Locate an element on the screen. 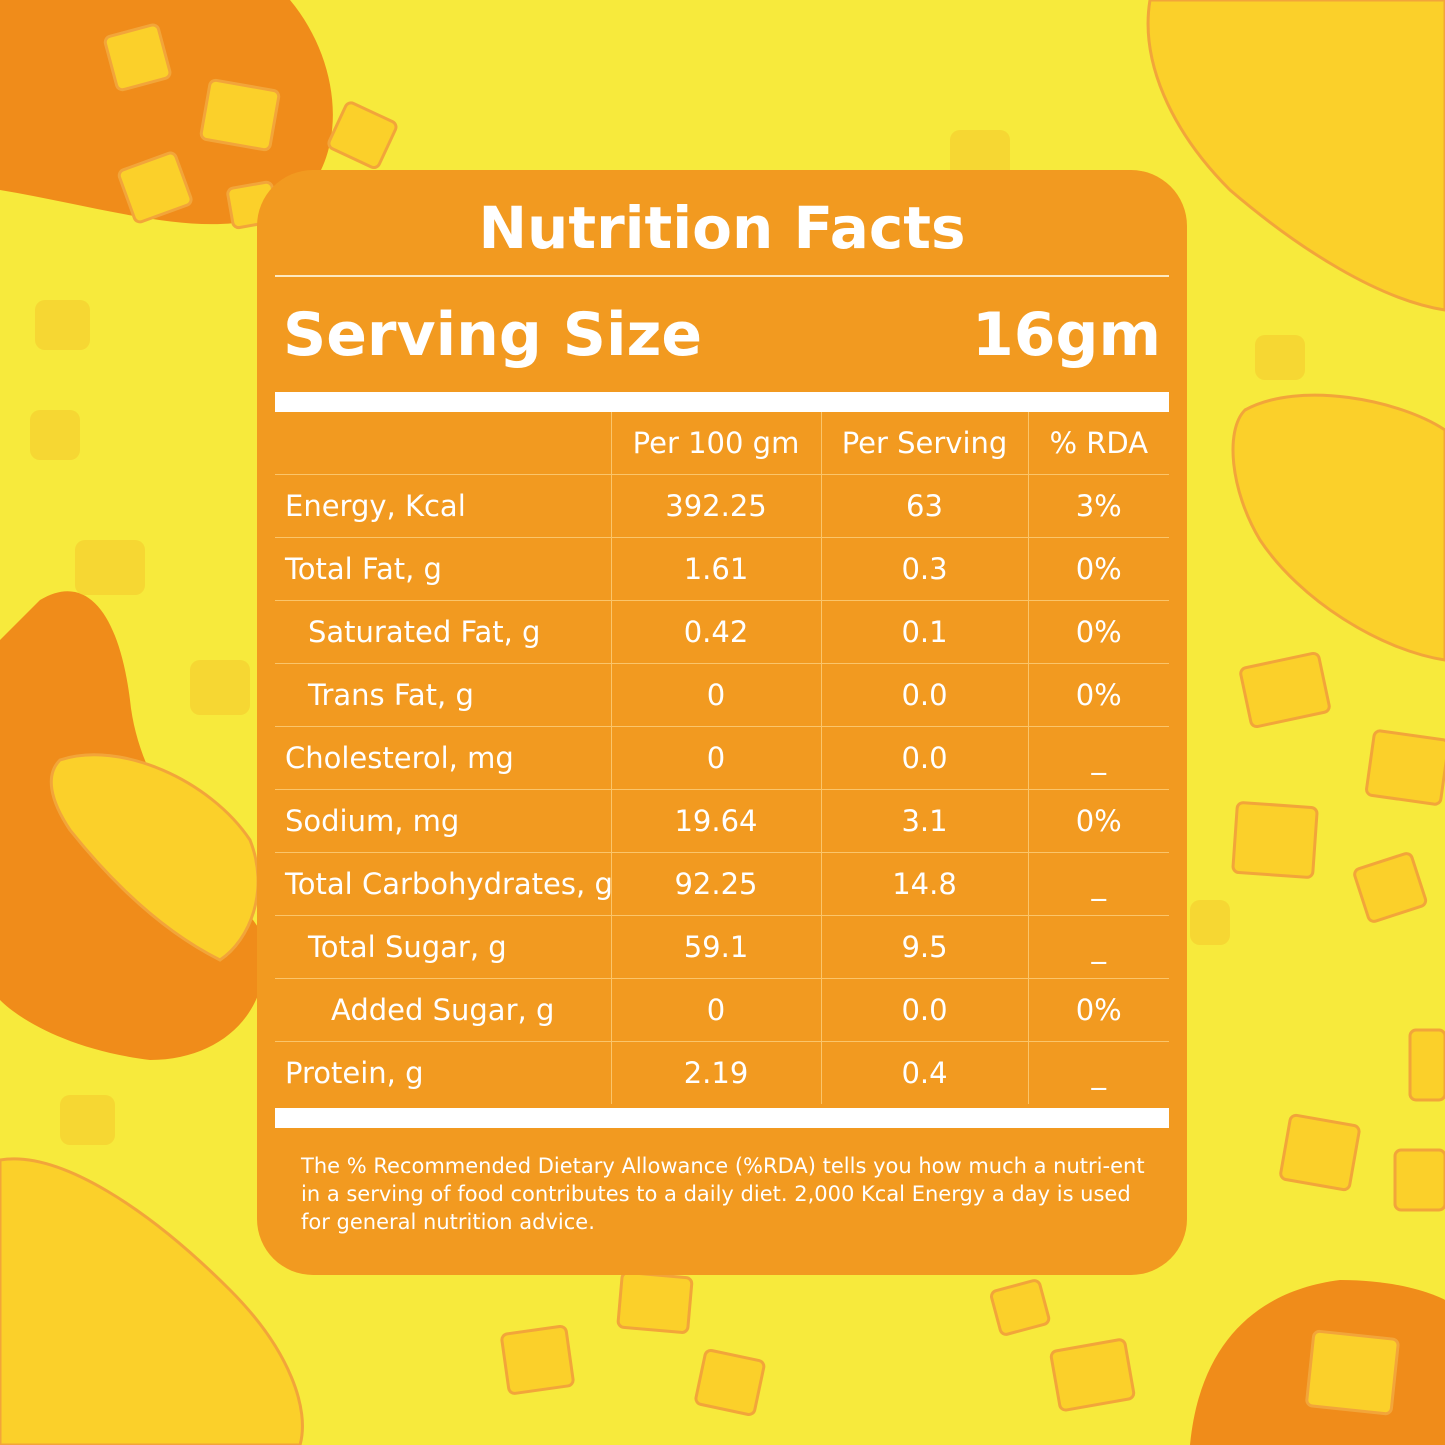 Image resolution: width=1445 pixels, height=1445 pixels. per-serving-value: 14.8 is located at coordinates (924, 884).